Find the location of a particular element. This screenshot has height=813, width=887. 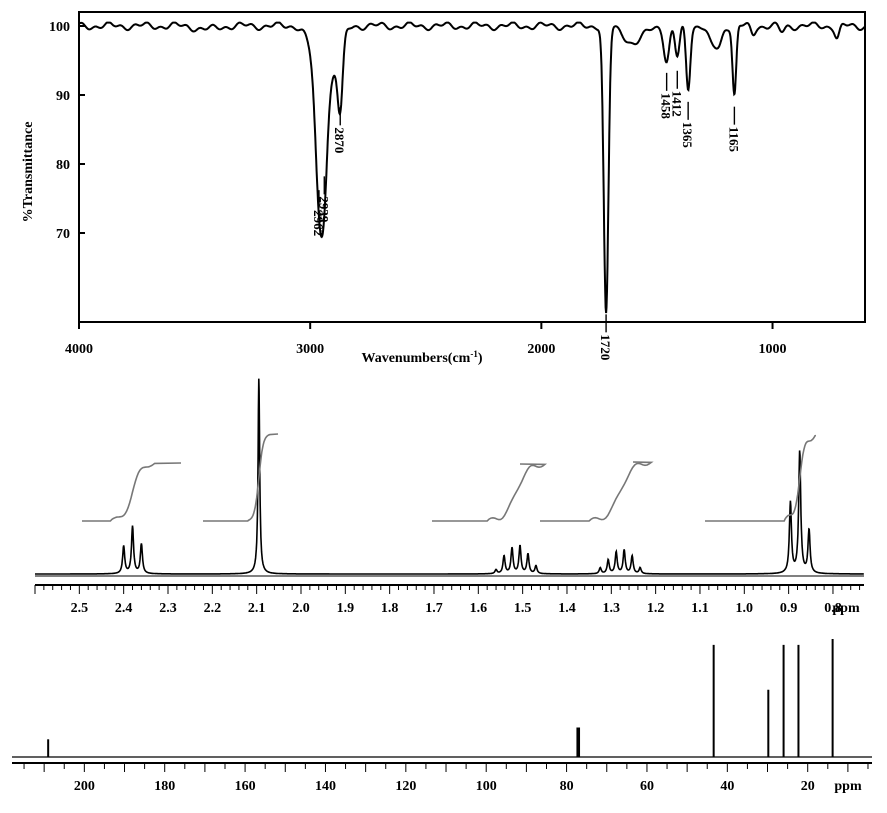

ir-y-ticks: 100 90 80 70 is located at coordinates (67, 131).